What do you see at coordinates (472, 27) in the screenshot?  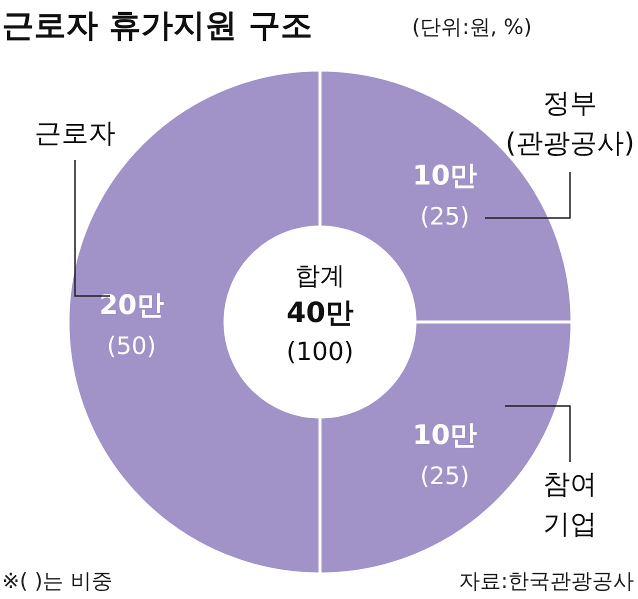 I see `chart-subtitle: (단위:원, %)` at bounding box center [472, 27].